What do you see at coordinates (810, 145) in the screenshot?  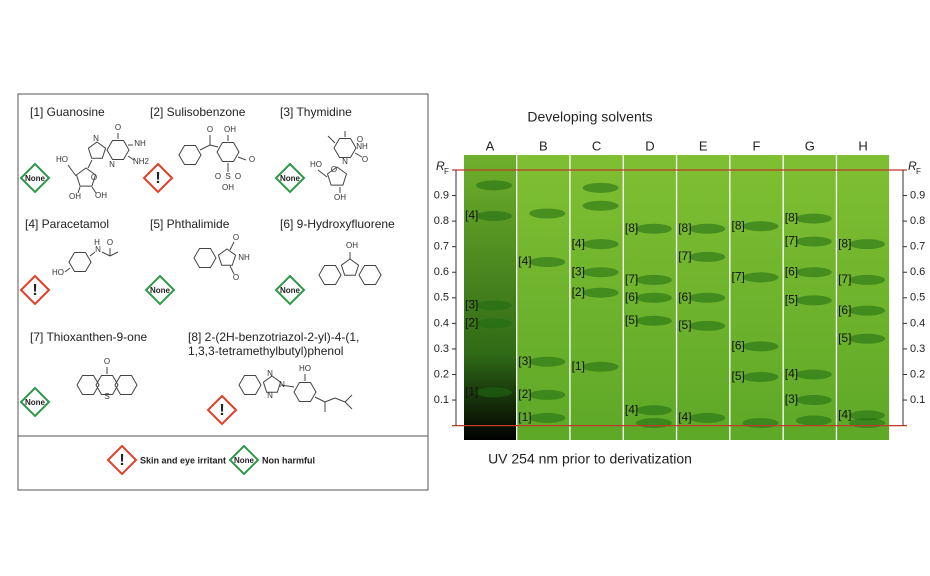 I see `lane-name: G` at bounding box center [810, 145].